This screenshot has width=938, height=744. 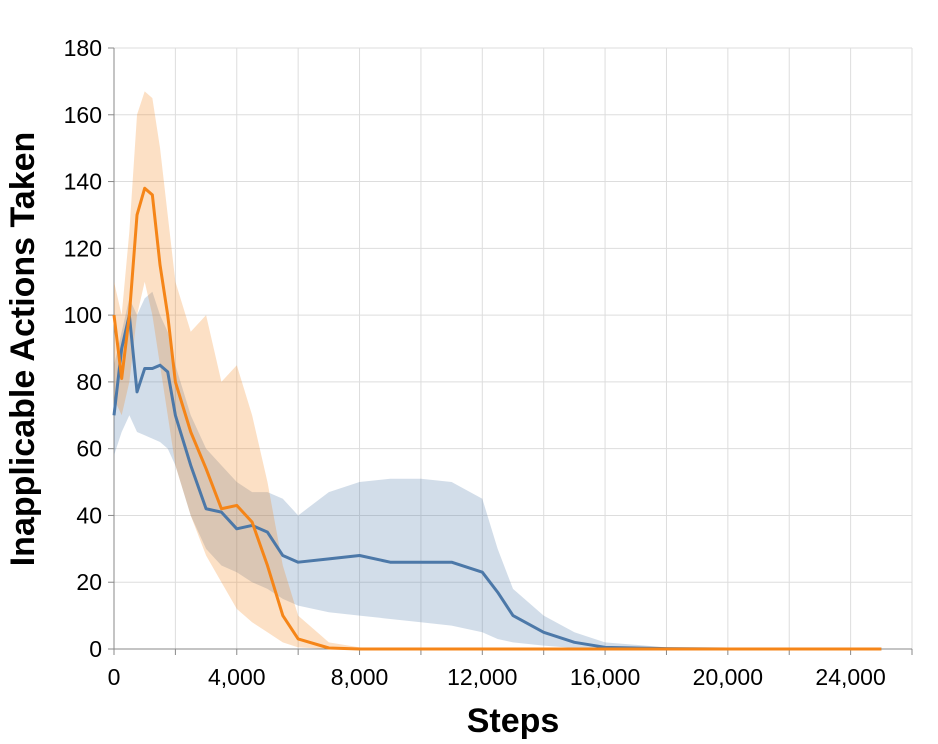 I want to click on y-tick-label: 0, so click(x=95, y=649).